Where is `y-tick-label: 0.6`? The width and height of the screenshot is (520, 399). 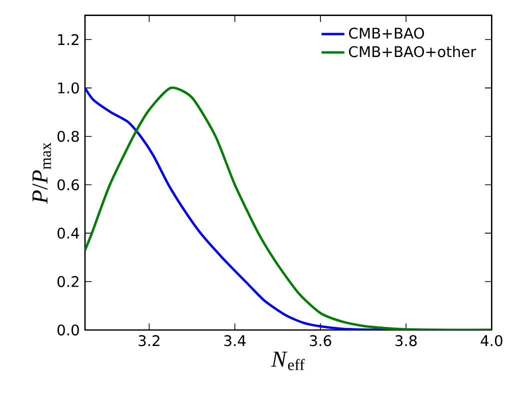 y-tick-label: 0.6 is located at coordinates (68, 184).